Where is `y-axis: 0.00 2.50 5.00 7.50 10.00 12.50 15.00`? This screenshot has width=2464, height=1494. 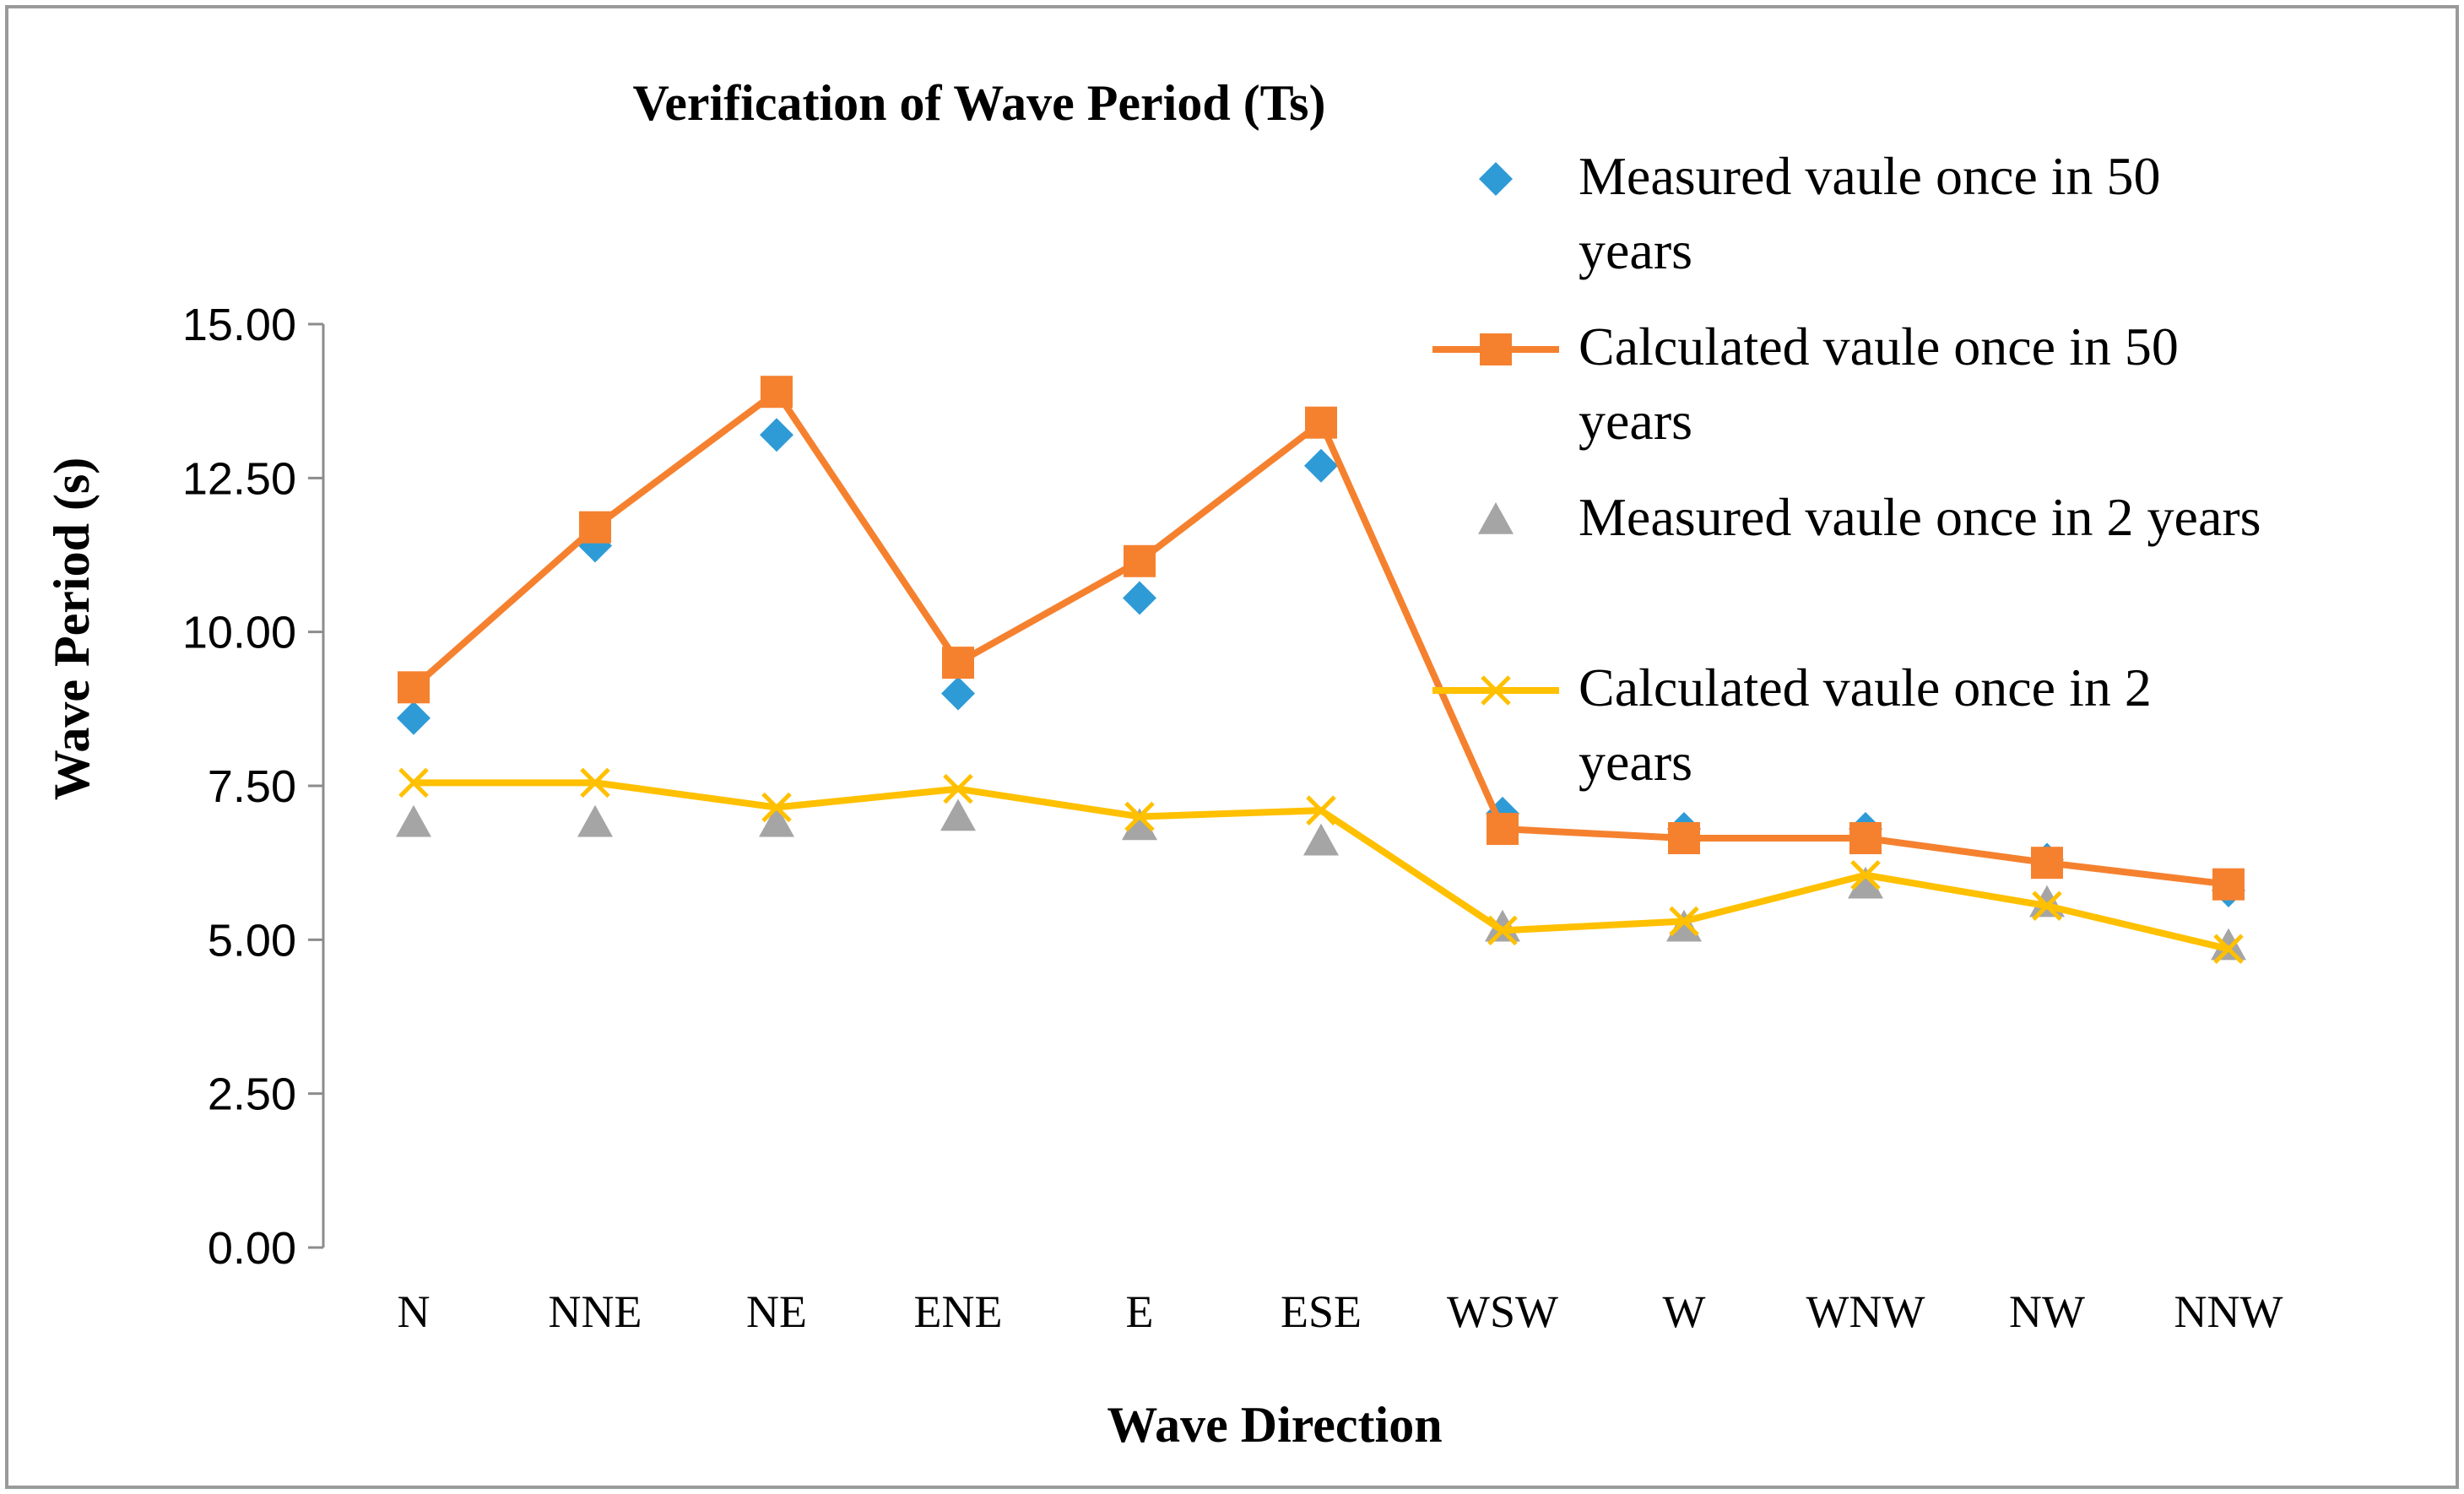
y-axis: 0.00 2.50 5.00 7.50 10.00 12.50 15.00 is located at coordinates (253, 787).